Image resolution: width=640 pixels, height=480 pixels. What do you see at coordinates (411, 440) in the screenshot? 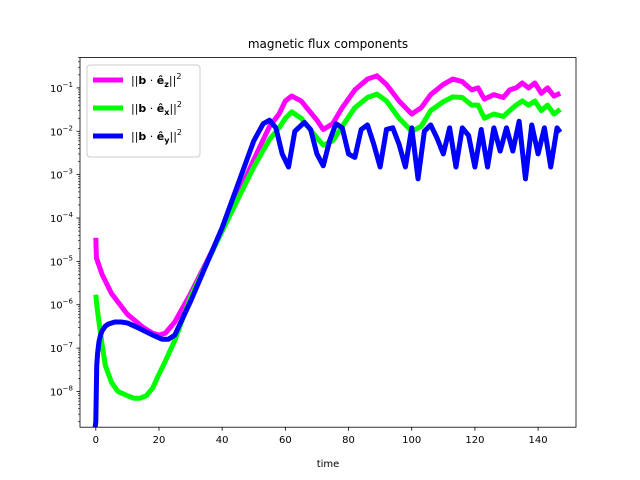
I see `x-tick-label: 100` at bounding box center [411, 440].